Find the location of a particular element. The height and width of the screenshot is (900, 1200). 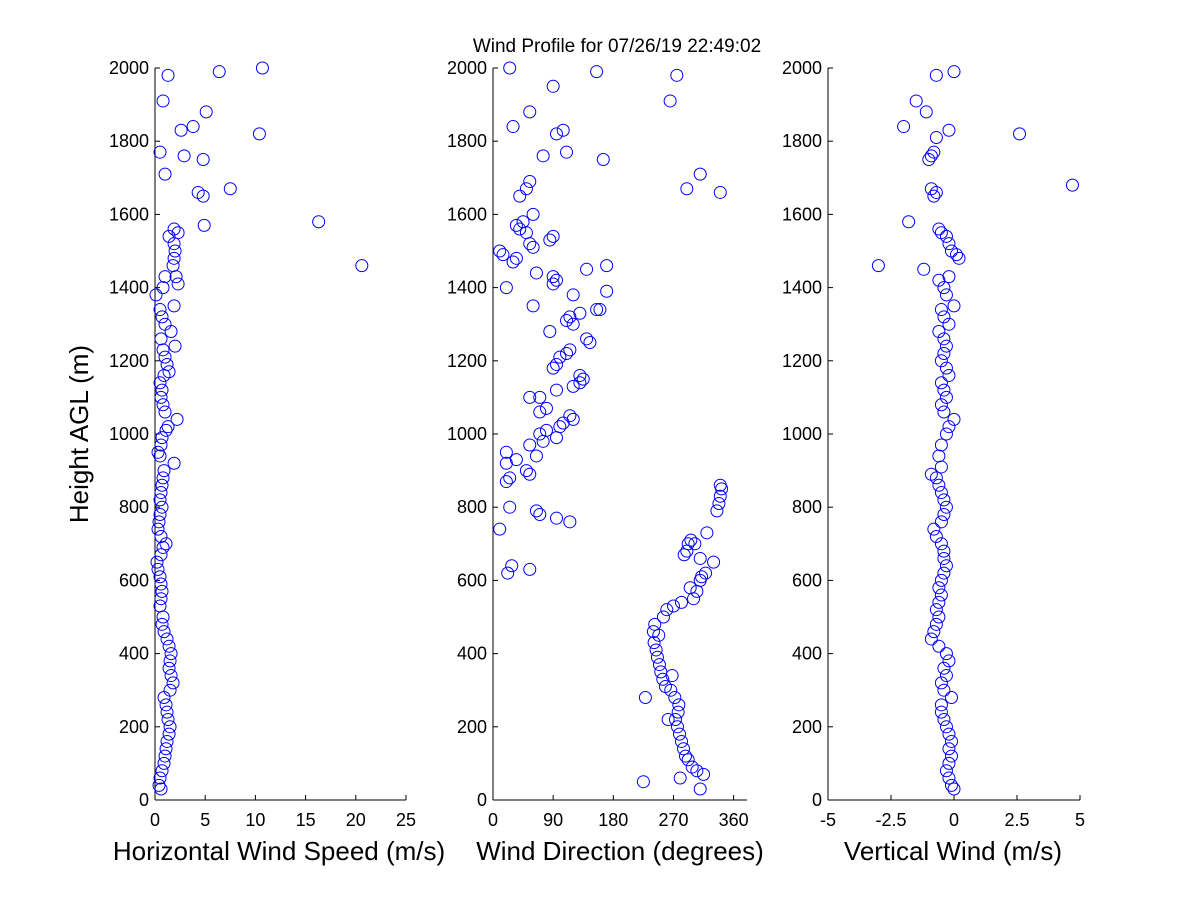

x-tick-label: 2.5 is located at coordinates (1016, 820).